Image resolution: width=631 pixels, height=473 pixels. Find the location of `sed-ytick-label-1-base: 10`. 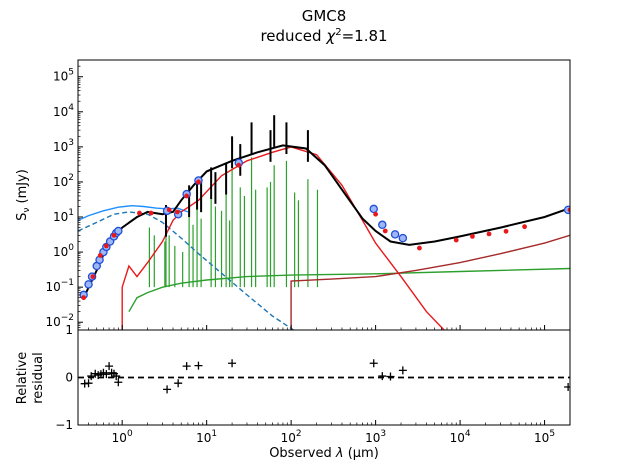

sed-ytick-label-1-base: 10 is located at coordinates (52, 287).